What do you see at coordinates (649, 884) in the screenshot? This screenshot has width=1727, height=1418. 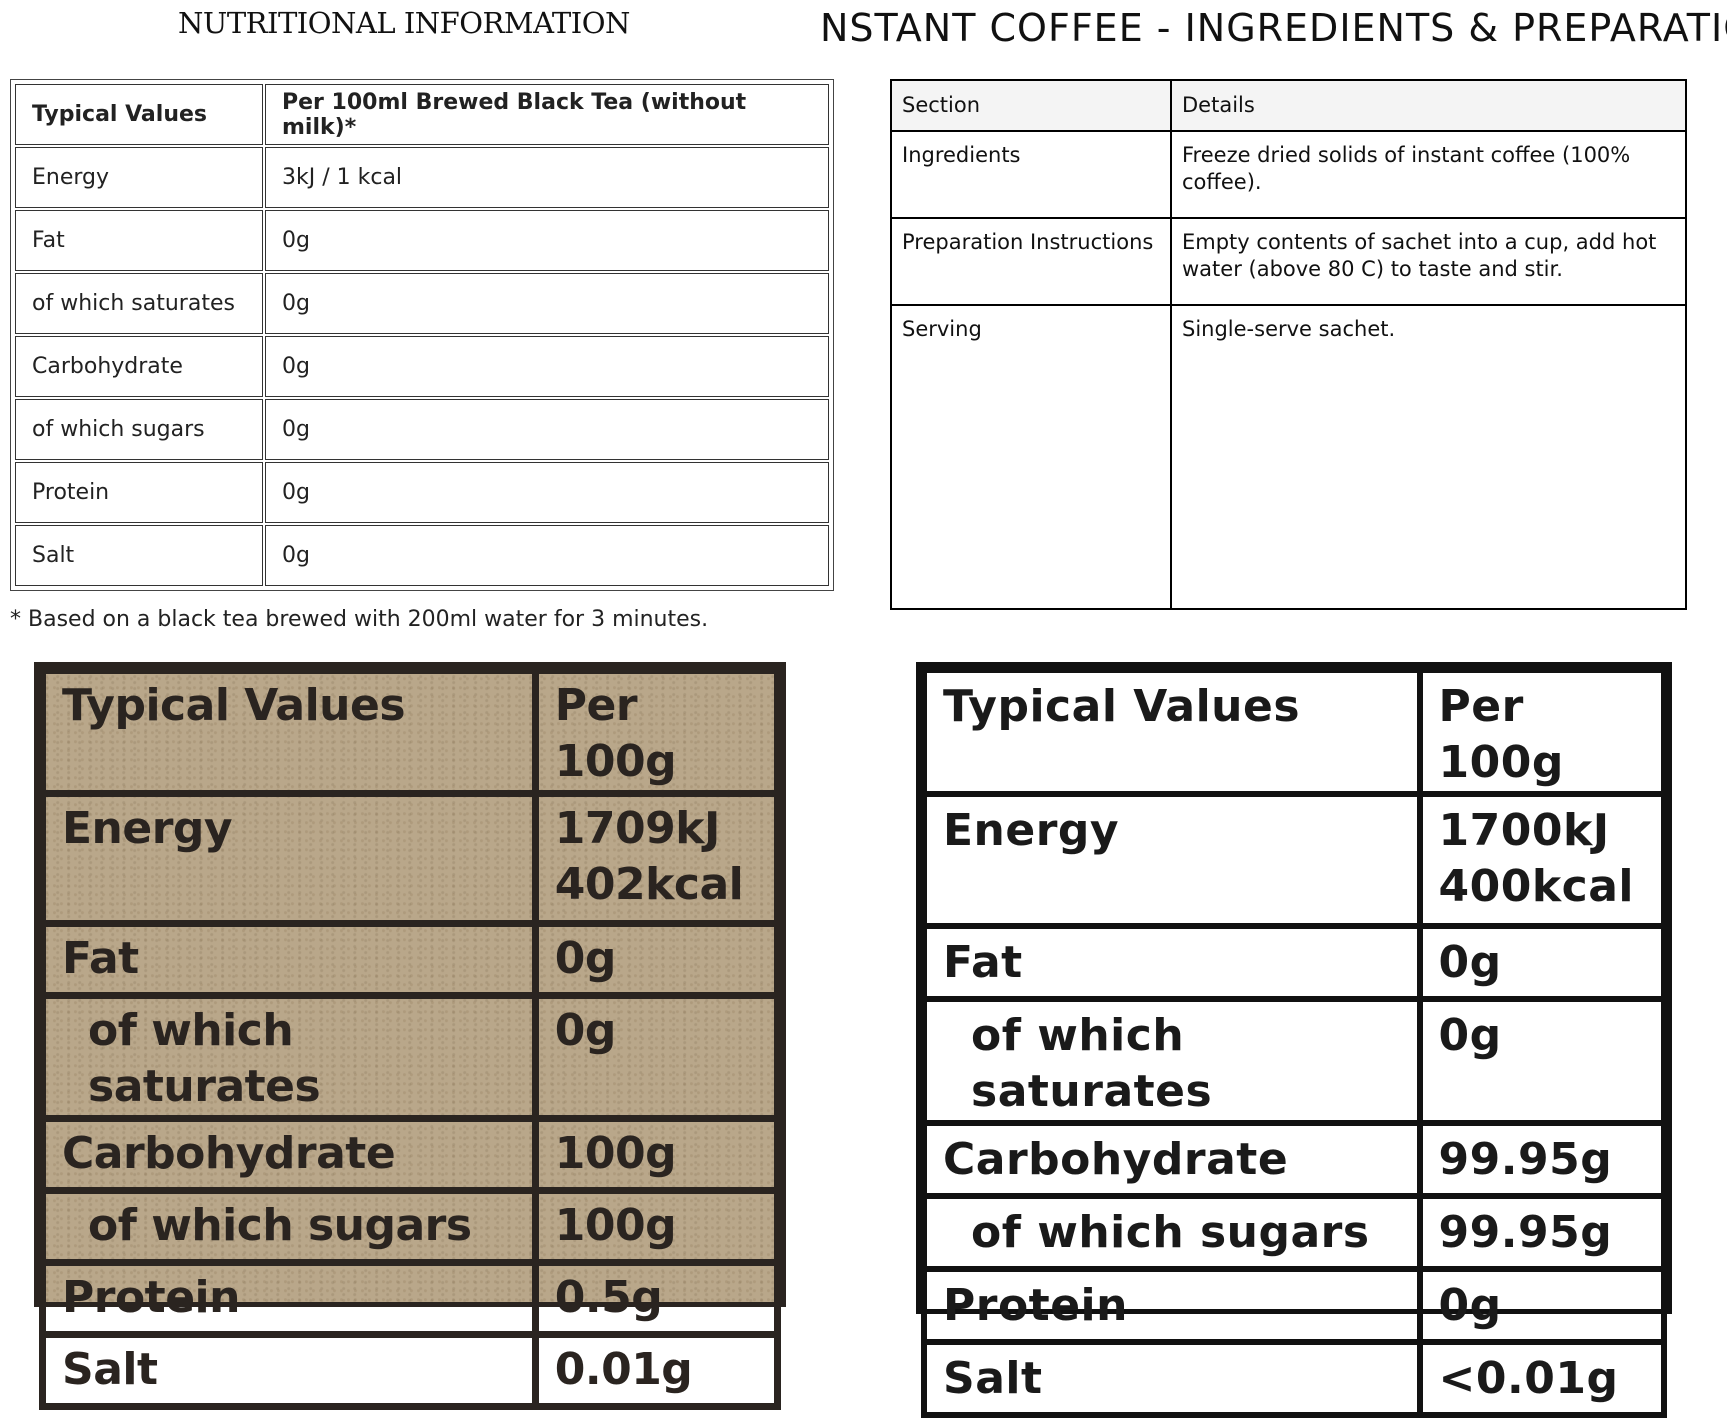 I see `energy-kcal: 402kcal` at bounding box center [649, 884].